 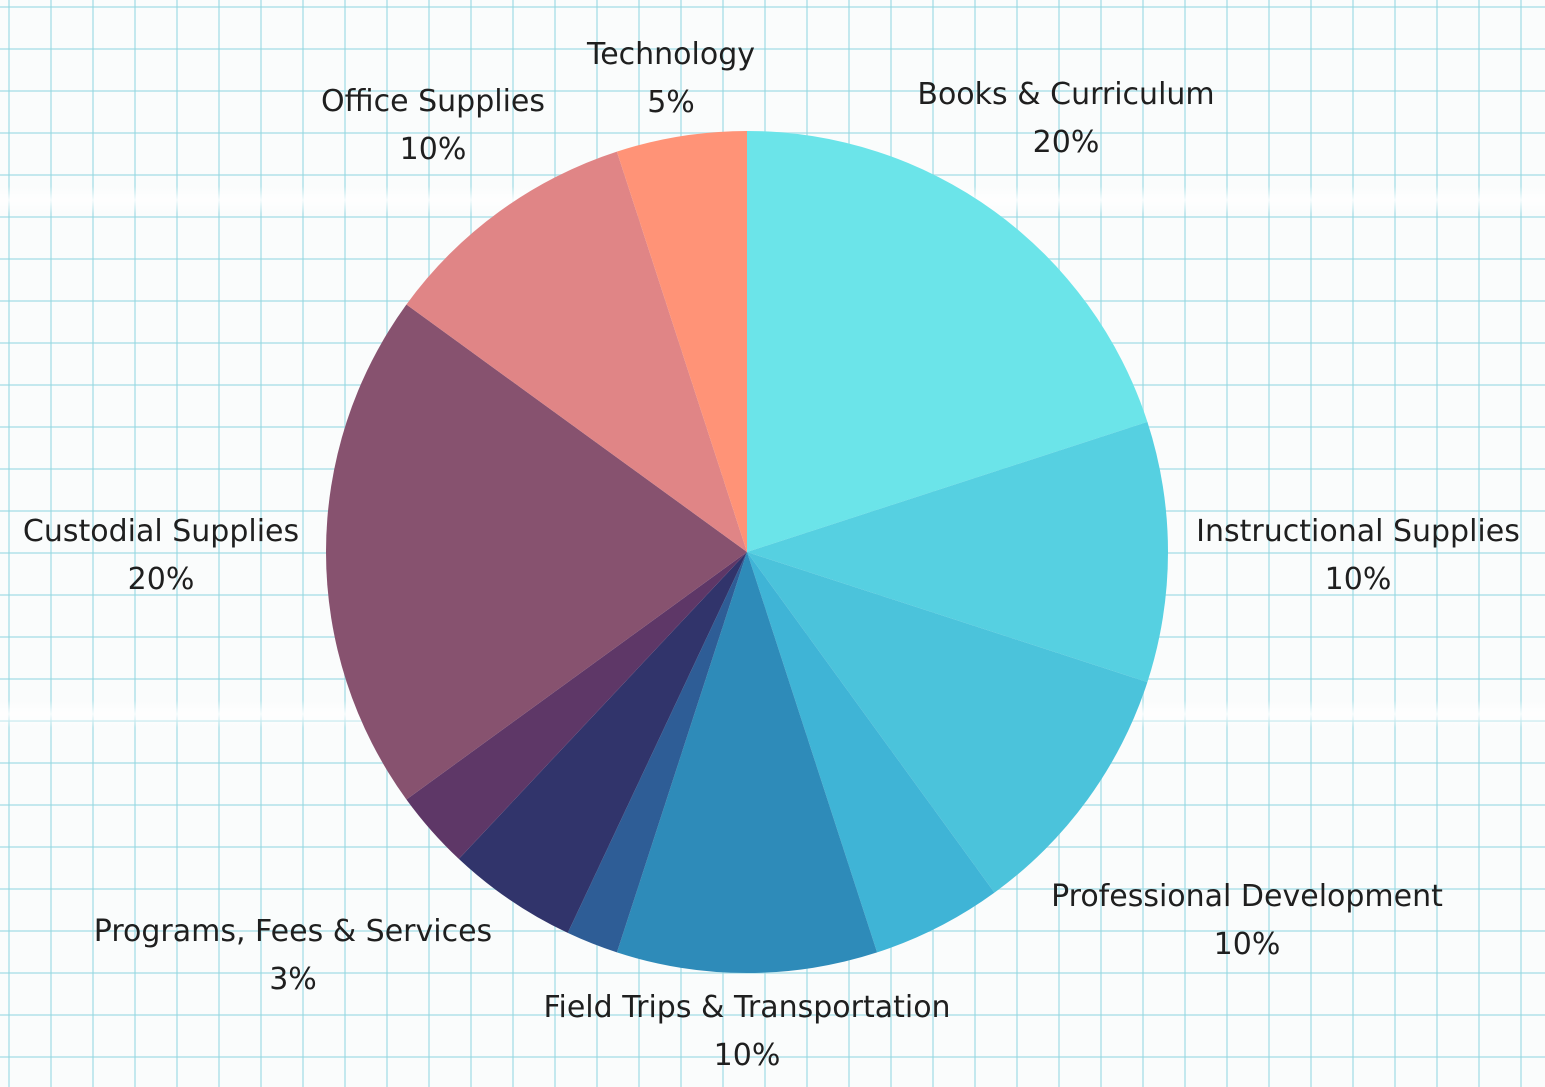 I want to click on slice-label-programs-fees-and-services: Programs, Fees & Services, so click(x=293, y=931).